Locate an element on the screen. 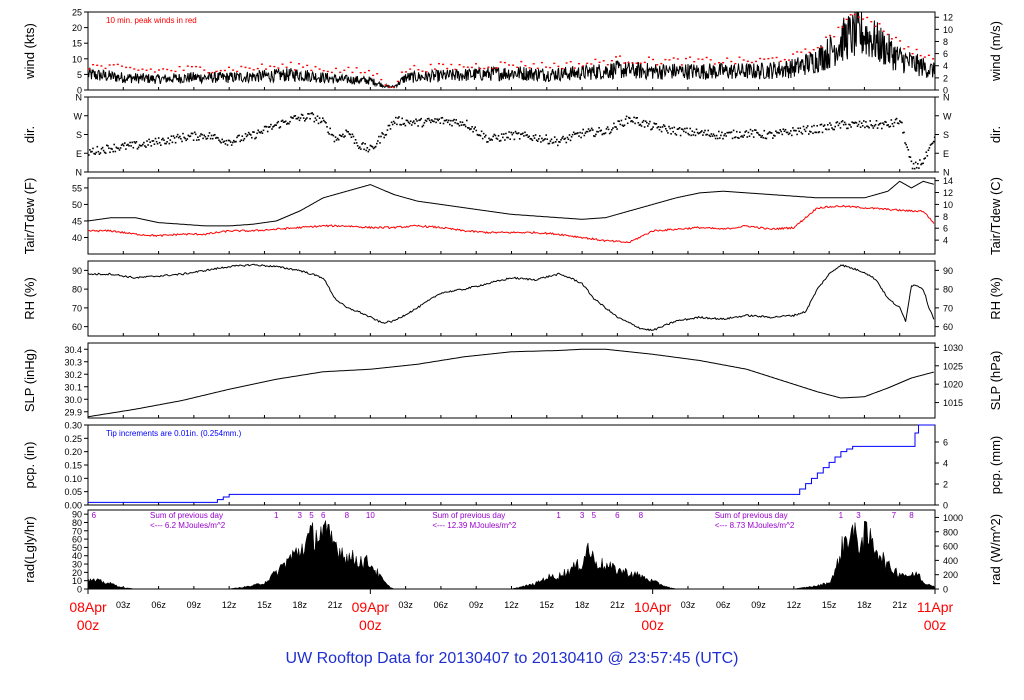 This screenshot has width=1024, height=700. rad-hour-mark: 6 is located at coordinates (94, 515).